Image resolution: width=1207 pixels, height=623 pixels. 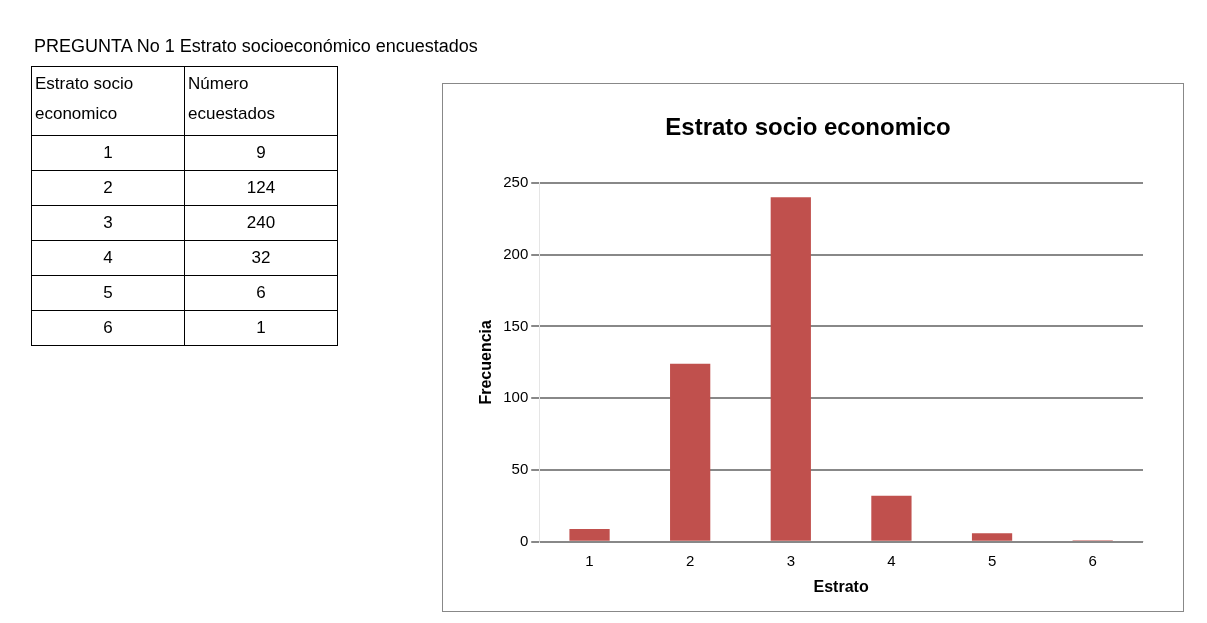 I want to click on x-tick-label: 2, so click(x=690, y=560).